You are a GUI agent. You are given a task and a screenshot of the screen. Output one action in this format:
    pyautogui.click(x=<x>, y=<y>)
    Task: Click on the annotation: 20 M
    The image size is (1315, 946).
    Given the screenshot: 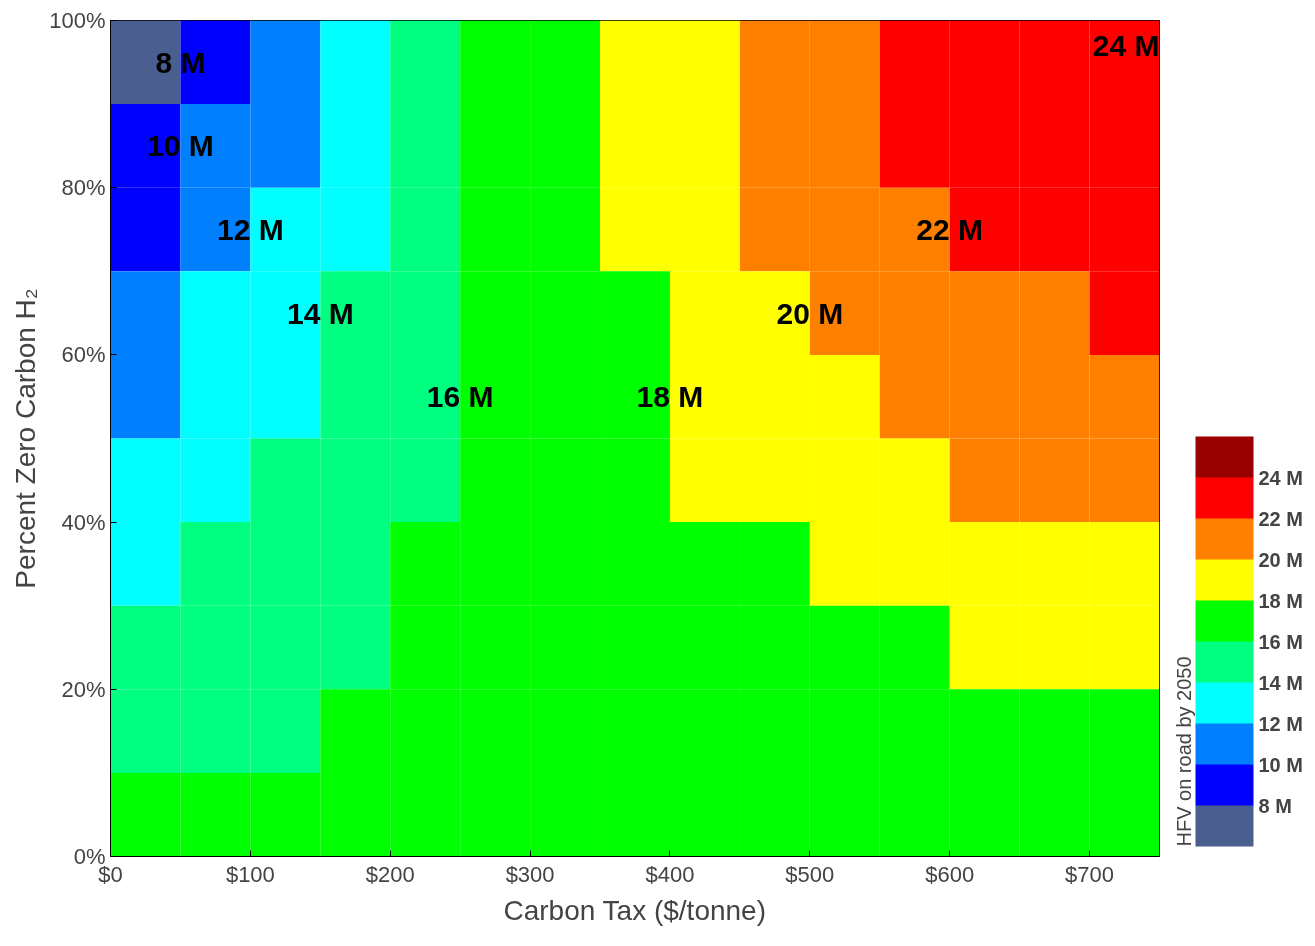 What is the action you would take?
    pyautogui.click(x=810, y=313)
    